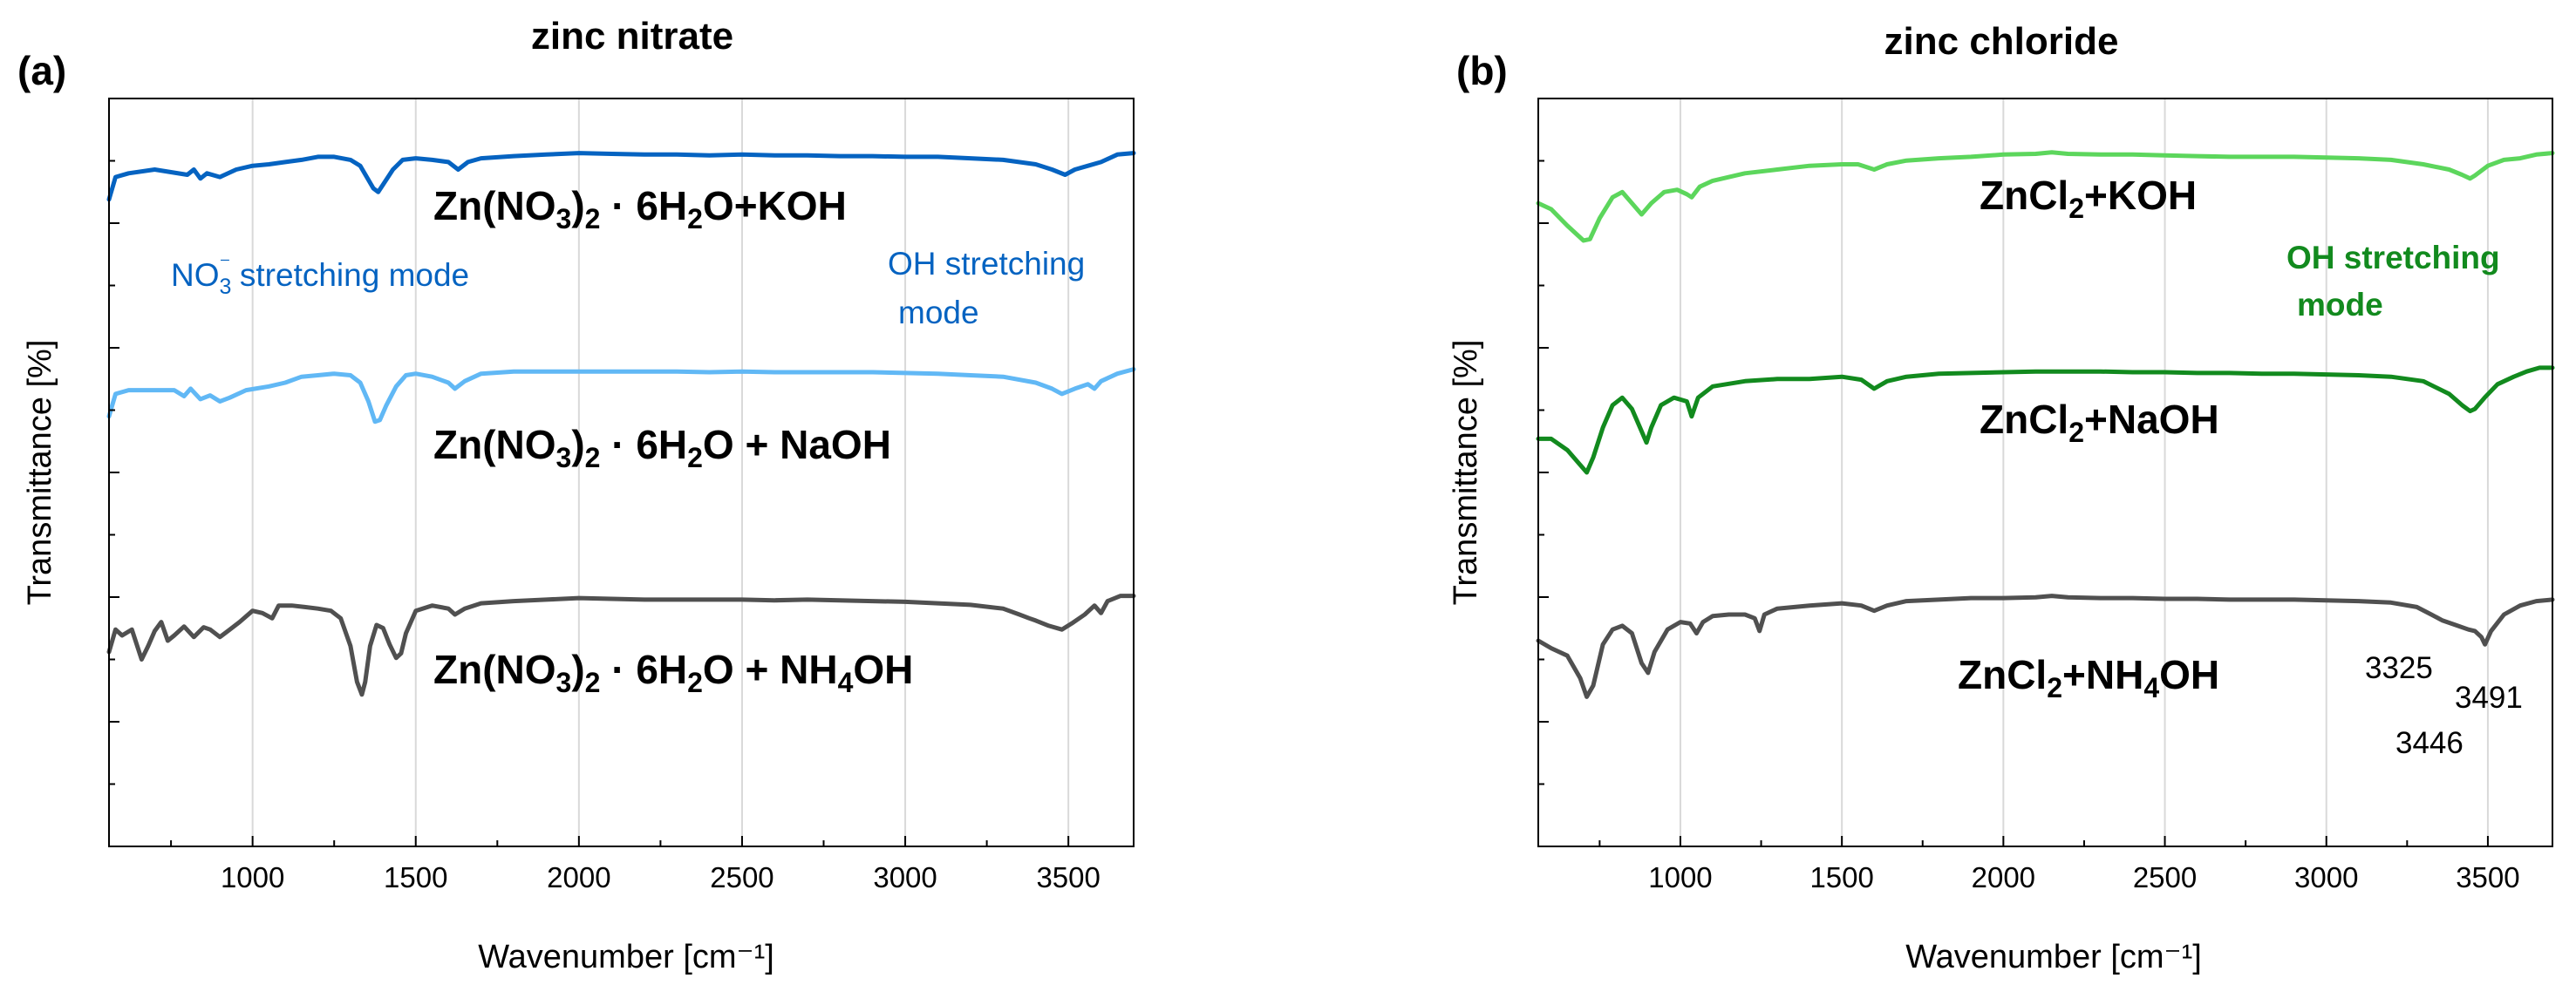 This screenshot has height=985, width=2576. What do you see at coordinates (1841, 877) in the screenshot?
I see `panel-b-xtick-label-1500: 1500` at bounding box center [1841, 877].